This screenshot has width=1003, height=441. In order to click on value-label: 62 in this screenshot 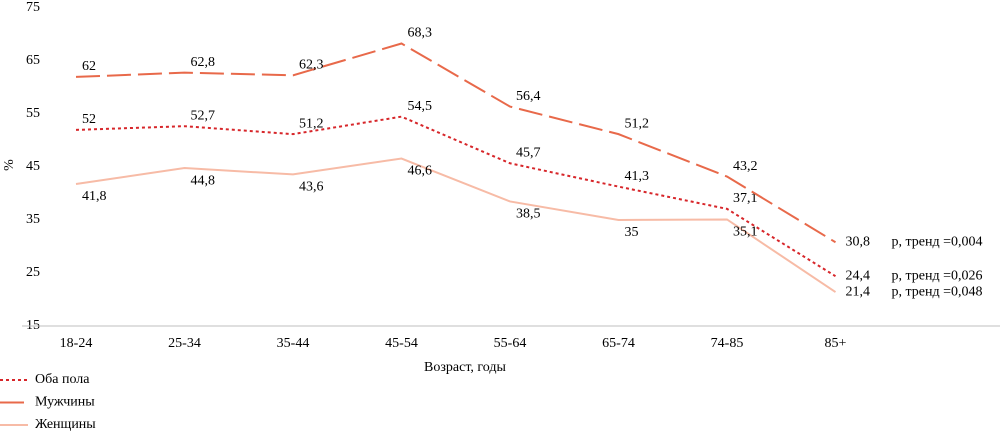, I will do `click(89, 66)`.